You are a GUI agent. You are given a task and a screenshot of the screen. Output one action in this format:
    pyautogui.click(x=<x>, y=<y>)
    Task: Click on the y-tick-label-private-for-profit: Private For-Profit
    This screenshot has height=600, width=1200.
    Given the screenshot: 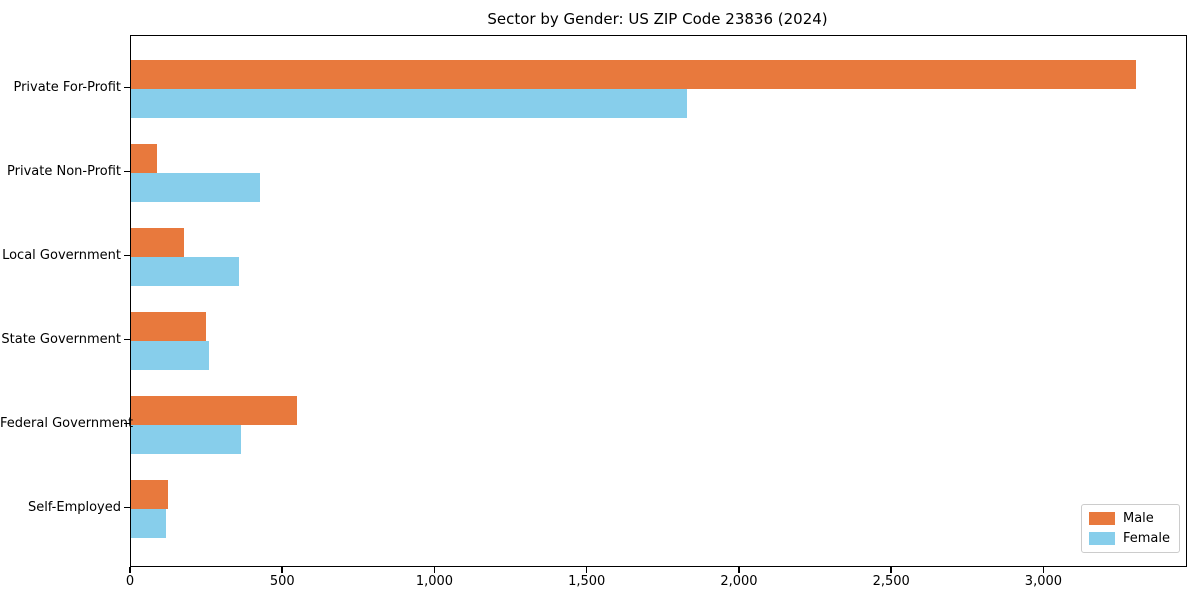 What is the action you would take?
    pyautogui.click(x=67, y=87)
    